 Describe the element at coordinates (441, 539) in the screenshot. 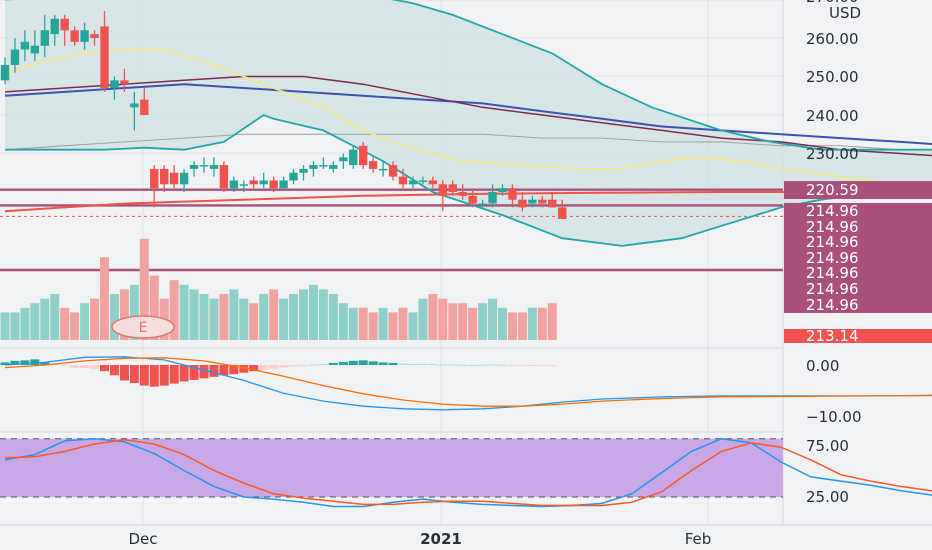

I see `x-tick-label: 2021` at that location.